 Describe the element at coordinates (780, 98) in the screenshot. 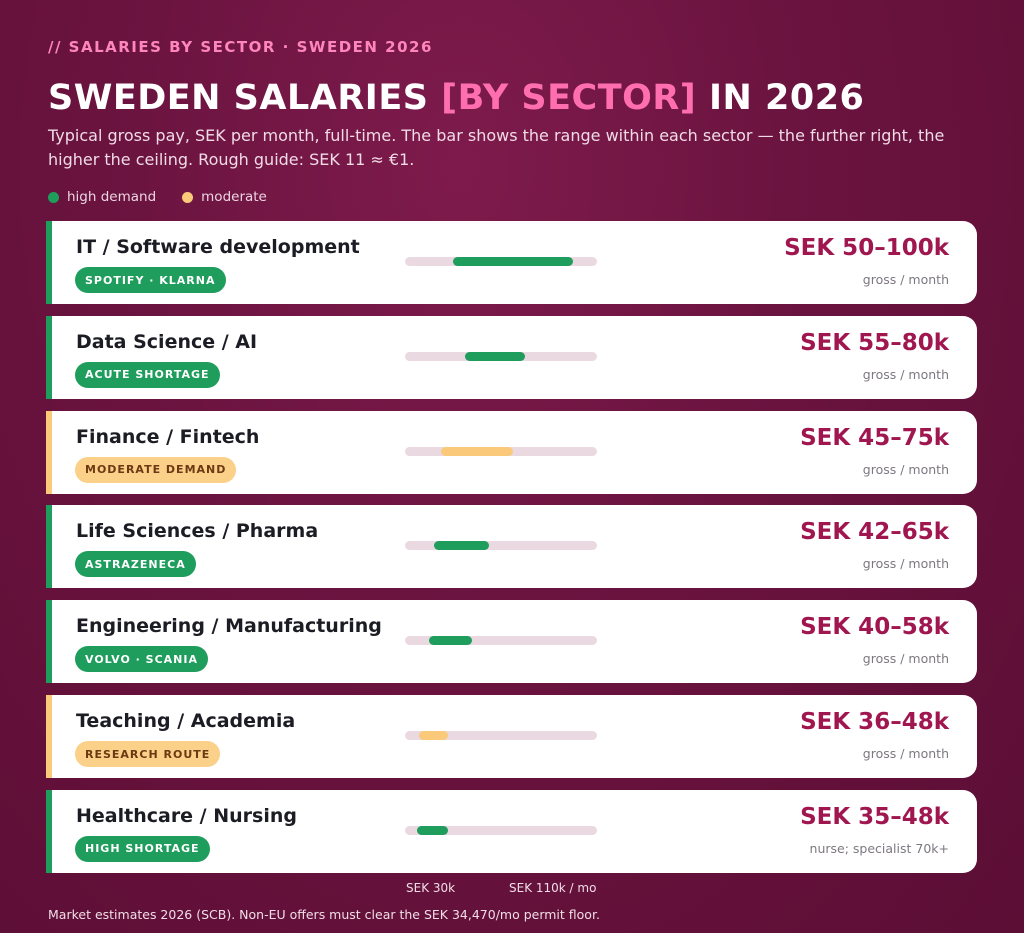

I see `title-part-2: IN 2026` at that location.